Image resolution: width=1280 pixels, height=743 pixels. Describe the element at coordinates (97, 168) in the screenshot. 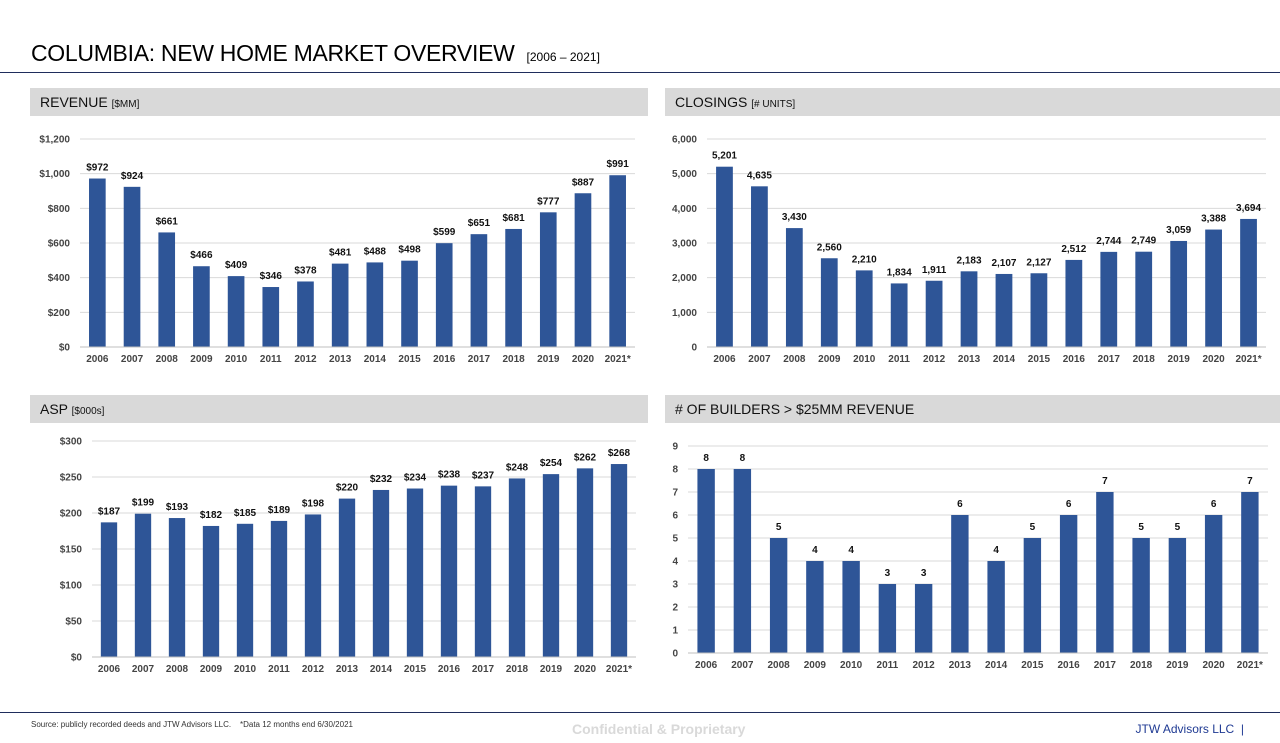

I see `data-label: $972` at that location.